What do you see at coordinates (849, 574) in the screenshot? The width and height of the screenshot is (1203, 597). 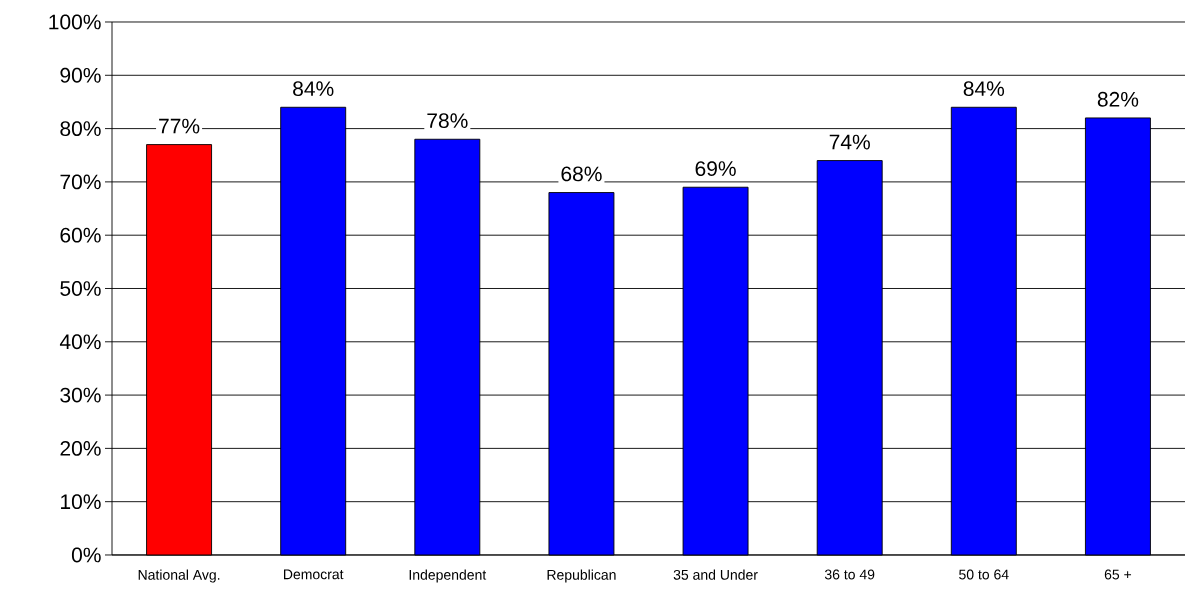 I see `x-tick-label: 36 to 49` at bounding box center [849, 574].